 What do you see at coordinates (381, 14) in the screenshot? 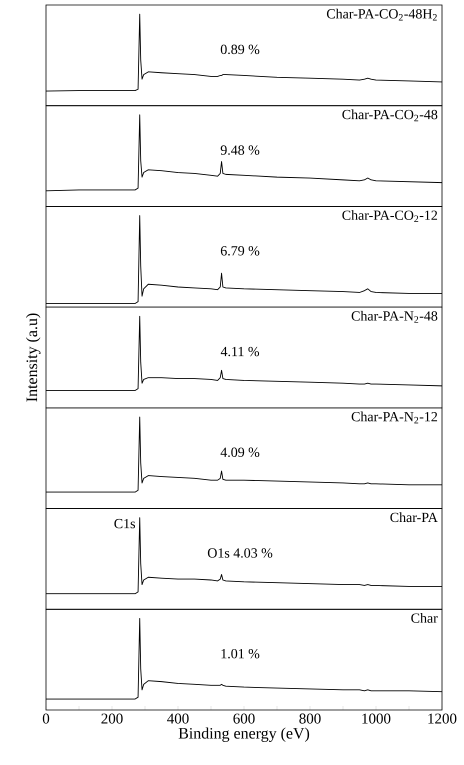
I see `text: Char-PA-CO$_{2}$-48H$_{2}$` at bounding box center [381, 14].